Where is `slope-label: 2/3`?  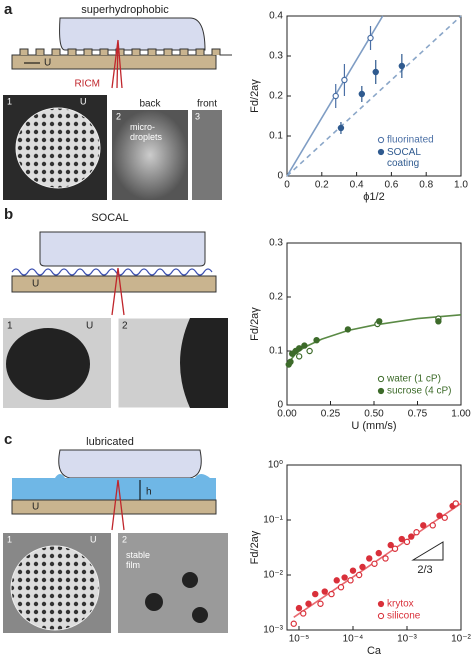
slope-label: 2/3 is located at coordinates (424, 570).